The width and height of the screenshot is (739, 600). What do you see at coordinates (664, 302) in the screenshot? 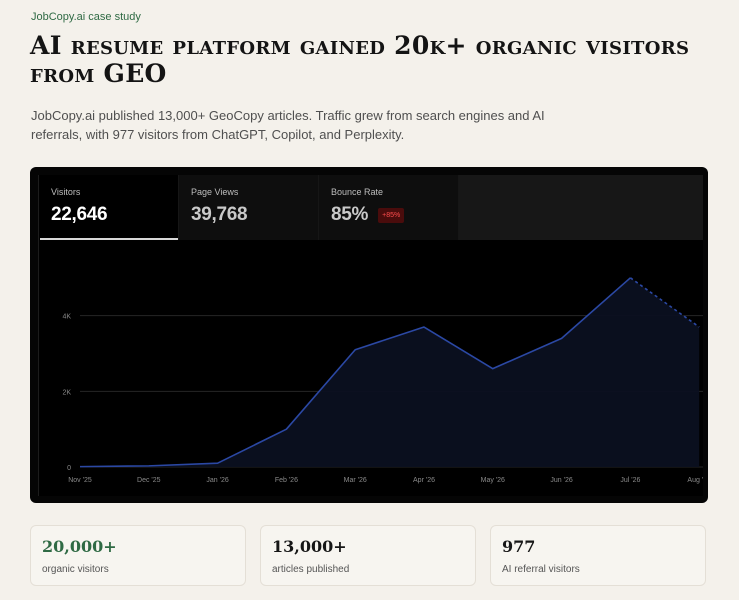
I see `series-line-projected` at bounding box center [664, 302].